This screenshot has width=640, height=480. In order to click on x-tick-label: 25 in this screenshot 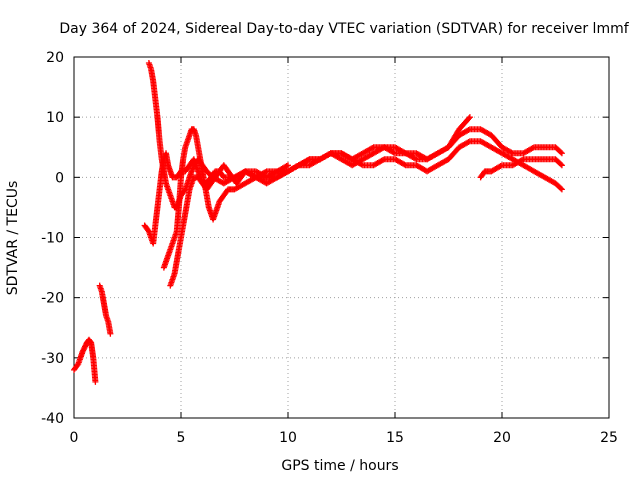, I will do `click(609, 438)`.